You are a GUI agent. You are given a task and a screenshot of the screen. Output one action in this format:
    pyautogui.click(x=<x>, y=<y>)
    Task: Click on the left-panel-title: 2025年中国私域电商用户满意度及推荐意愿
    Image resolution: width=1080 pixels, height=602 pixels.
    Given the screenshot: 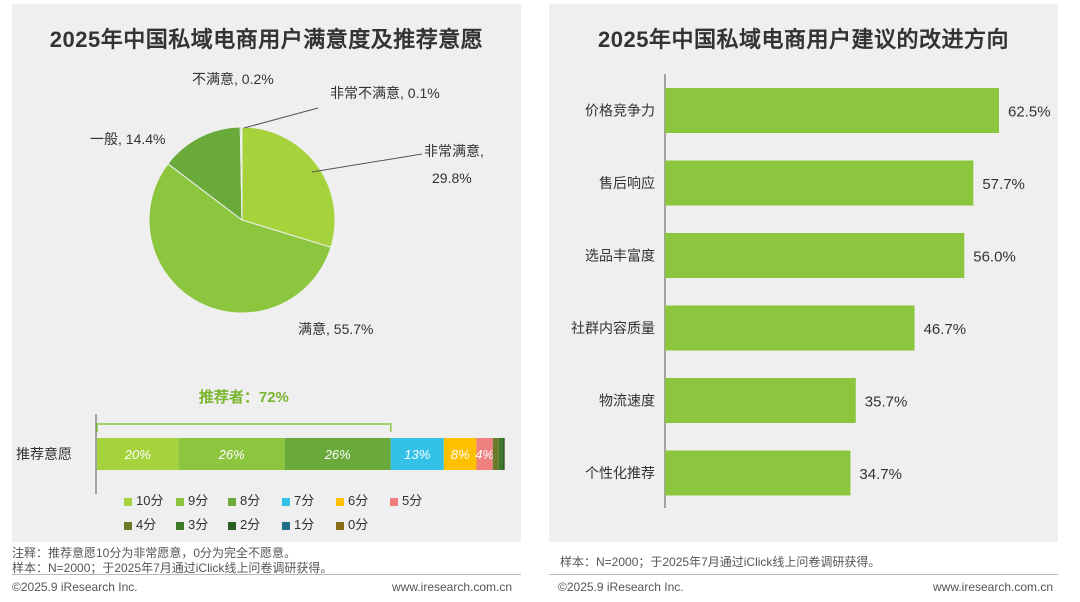 What is the action you would take?
    pyautogui.click(x=266, y=39)
    